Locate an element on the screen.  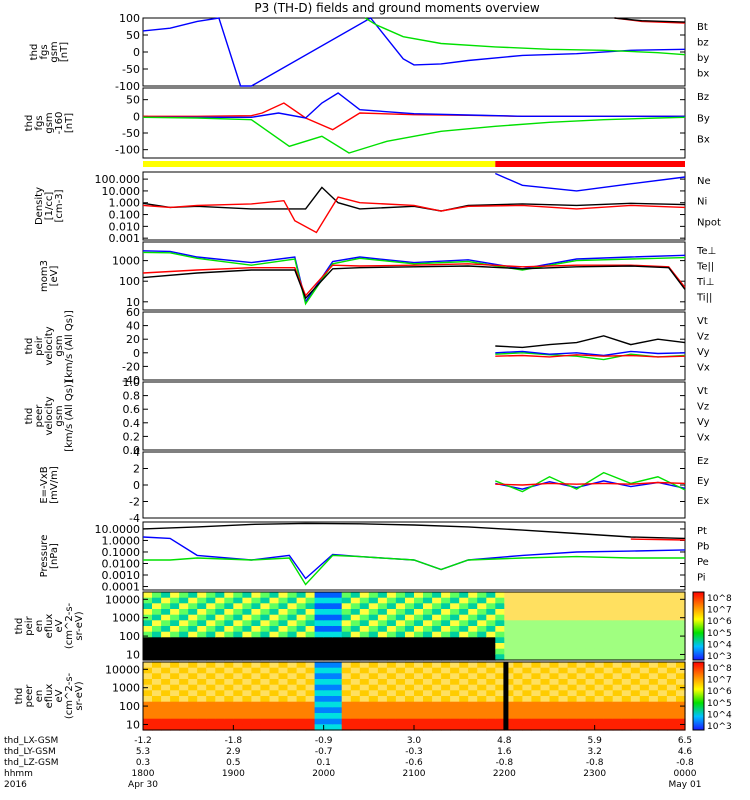
x-tick-label: 3.2 is located at coordinates (594, 752).